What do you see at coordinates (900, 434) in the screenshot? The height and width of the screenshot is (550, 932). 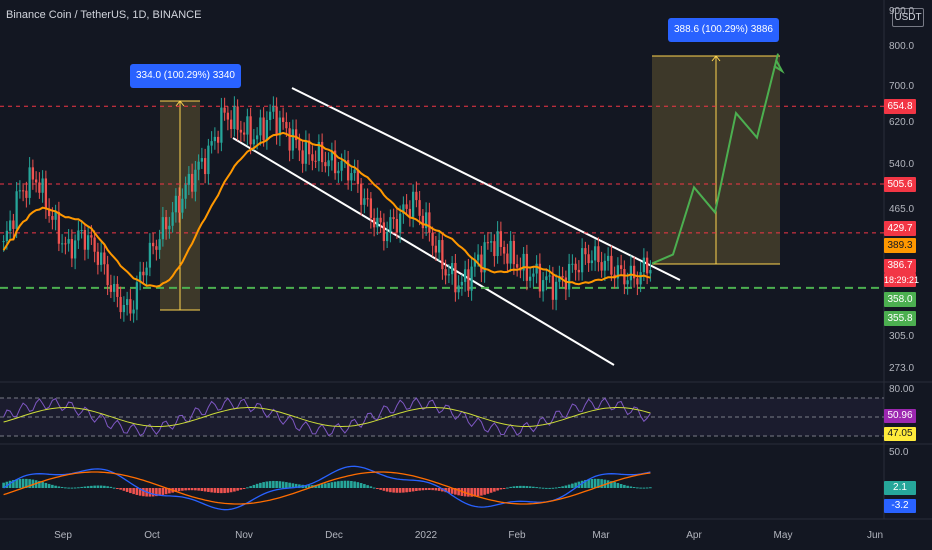 I see `rsi-ma-value-tag: 47.05` at bounding box center [900, 434].